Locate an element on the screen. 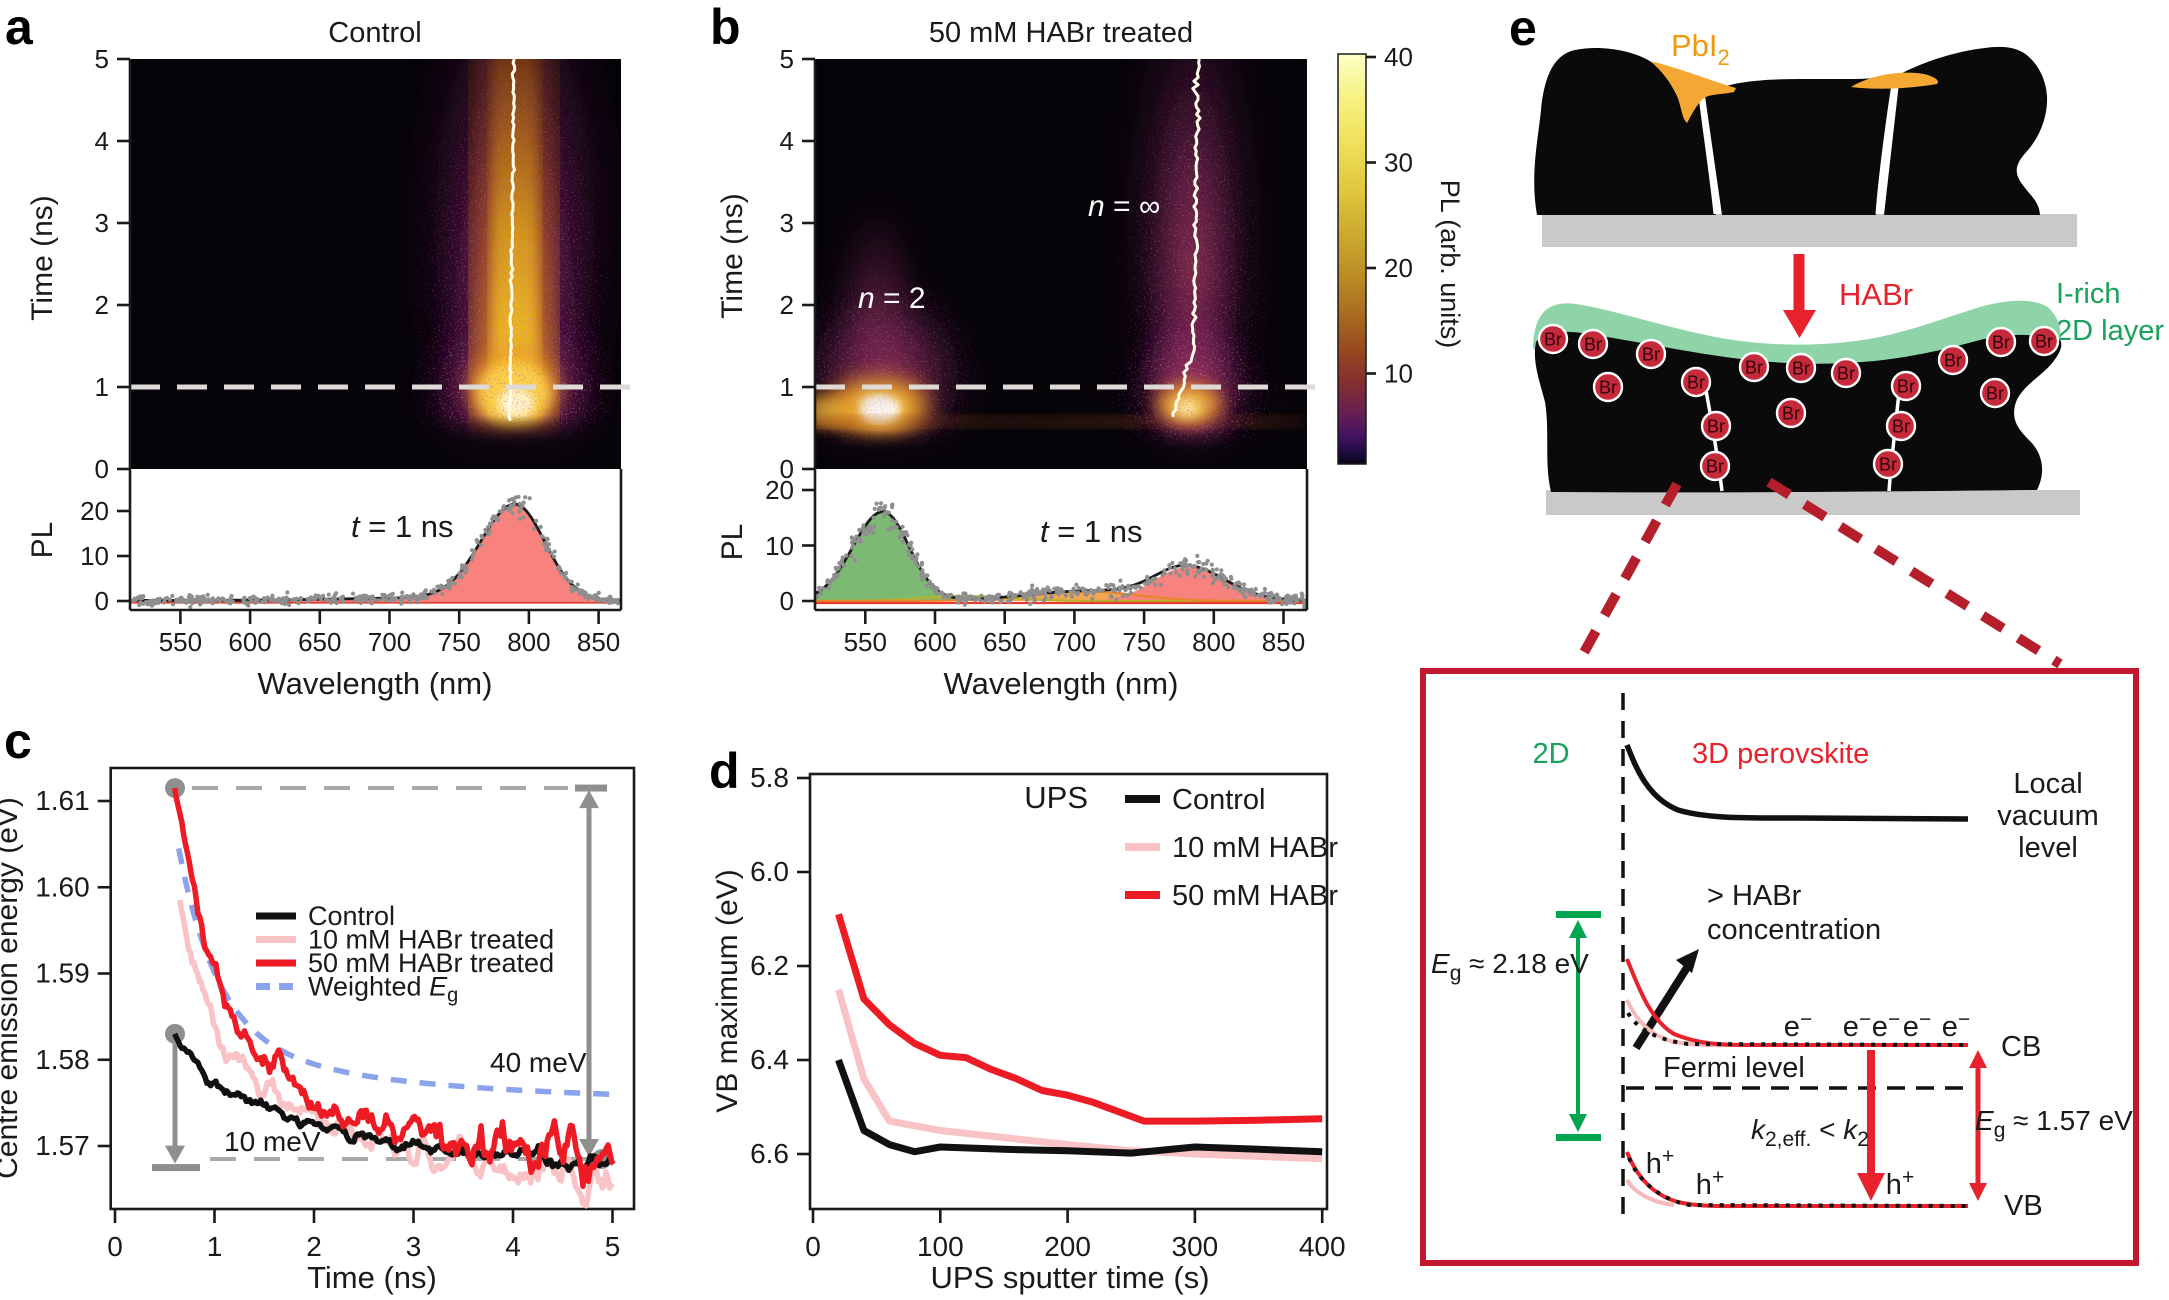 The height and width of the screenshot is (1300, 2169). svg-text: Centre emission energy (eV) is located at coordinates (12, 988).